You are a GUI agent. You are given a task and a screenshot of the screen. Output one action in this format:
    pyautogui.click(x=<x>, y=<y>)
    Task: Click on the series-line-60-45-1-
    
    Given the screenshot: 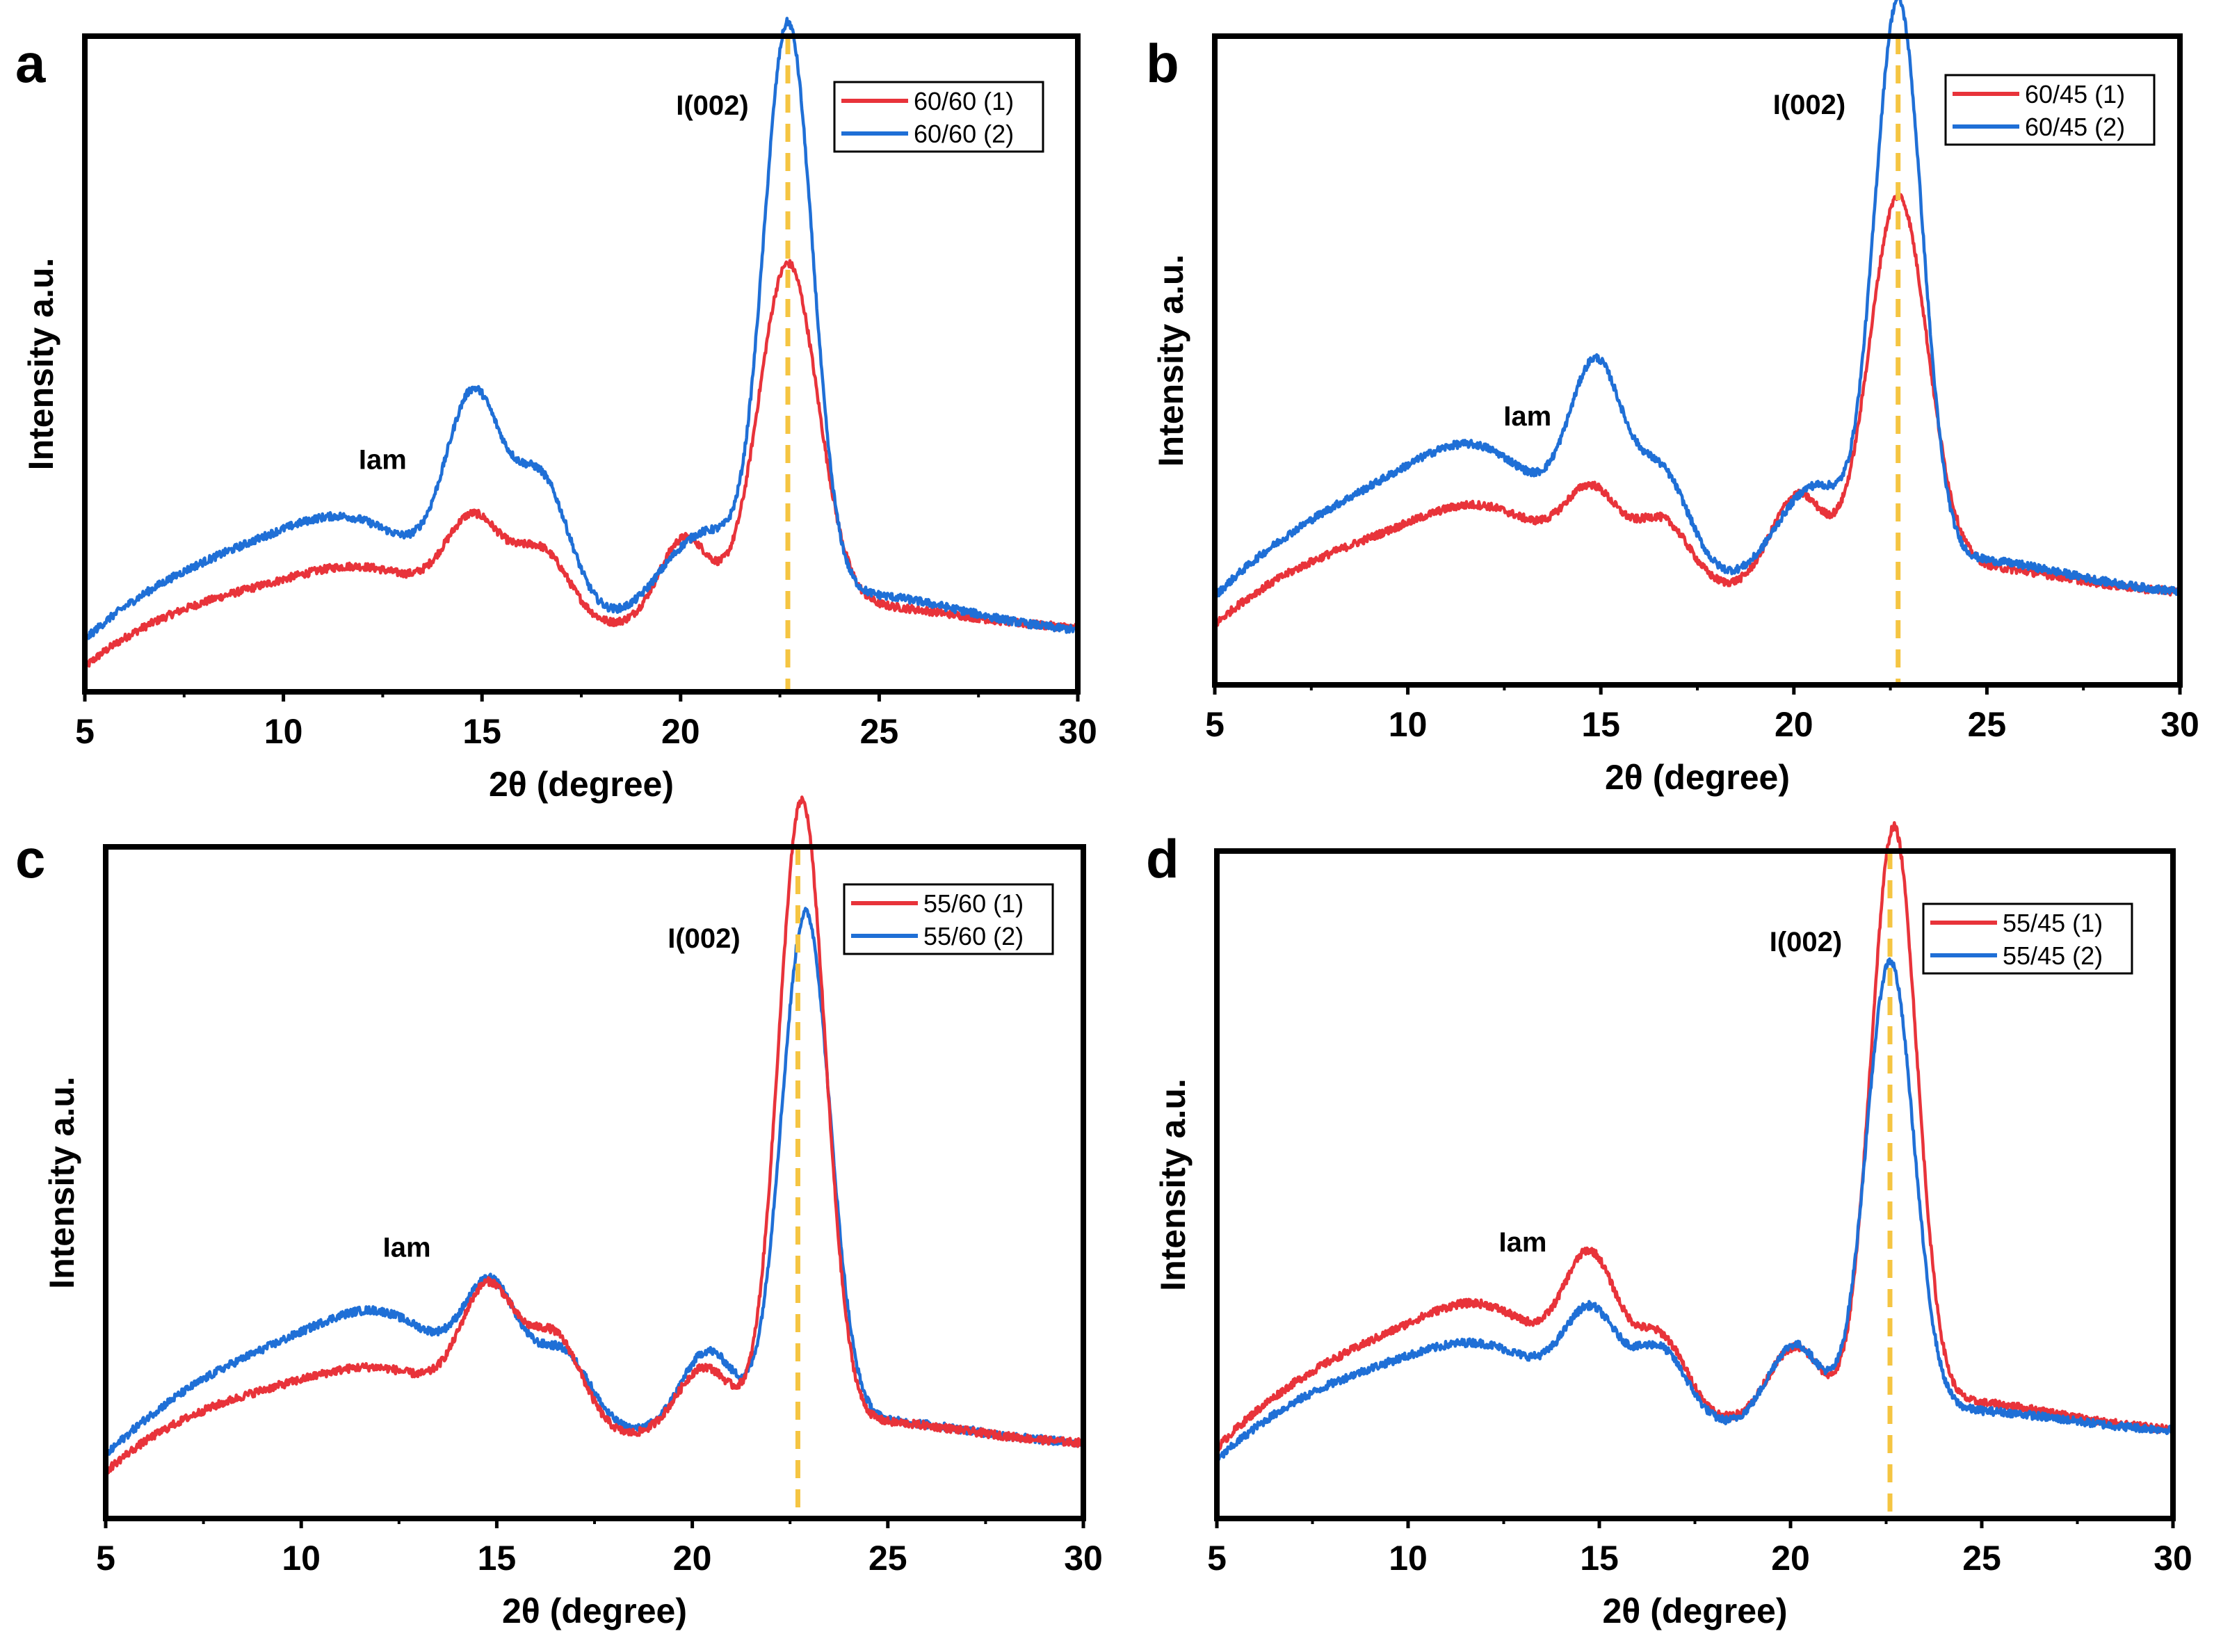 What is the action you would take?
    pyautogui.click(x=1697, y=409)
    